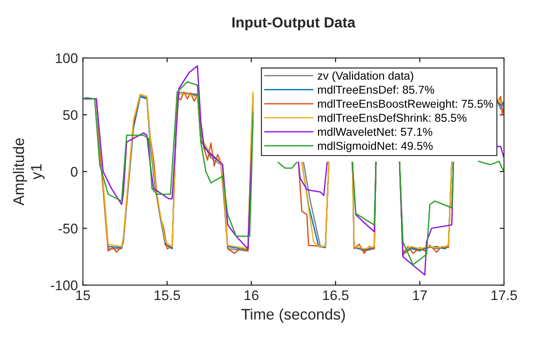  I want to click on legend-label: mdlTreeEnsDef: 85.7%, so click(376, 89).